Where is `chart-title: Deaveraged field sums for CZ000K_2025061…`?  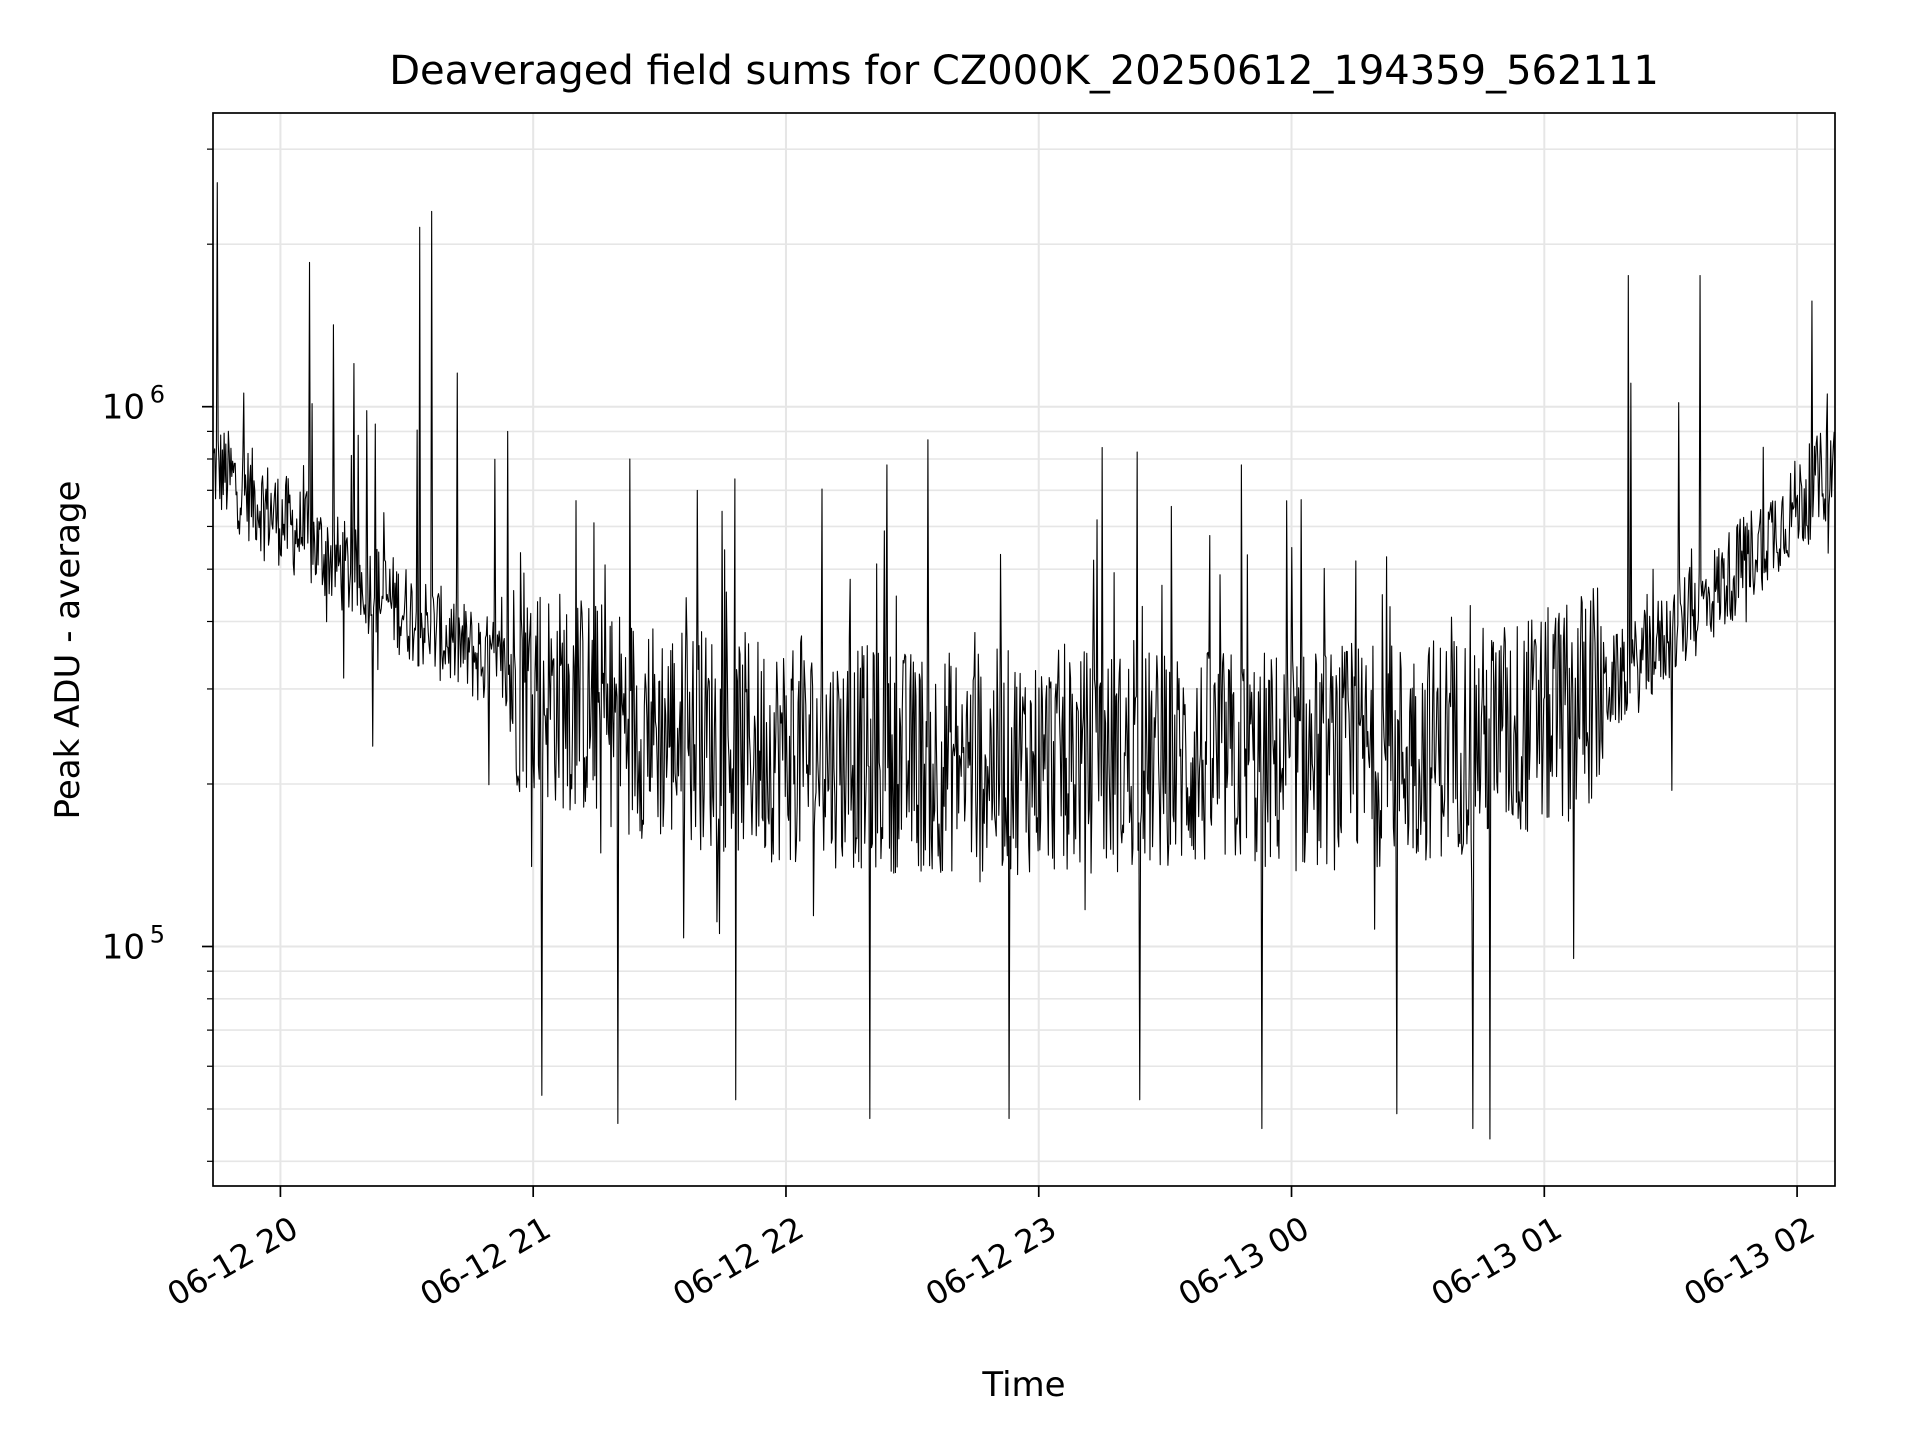
chart-title: Deaveraged field sums for CZ000K_2025061… is located at coordinates (1024, 71).